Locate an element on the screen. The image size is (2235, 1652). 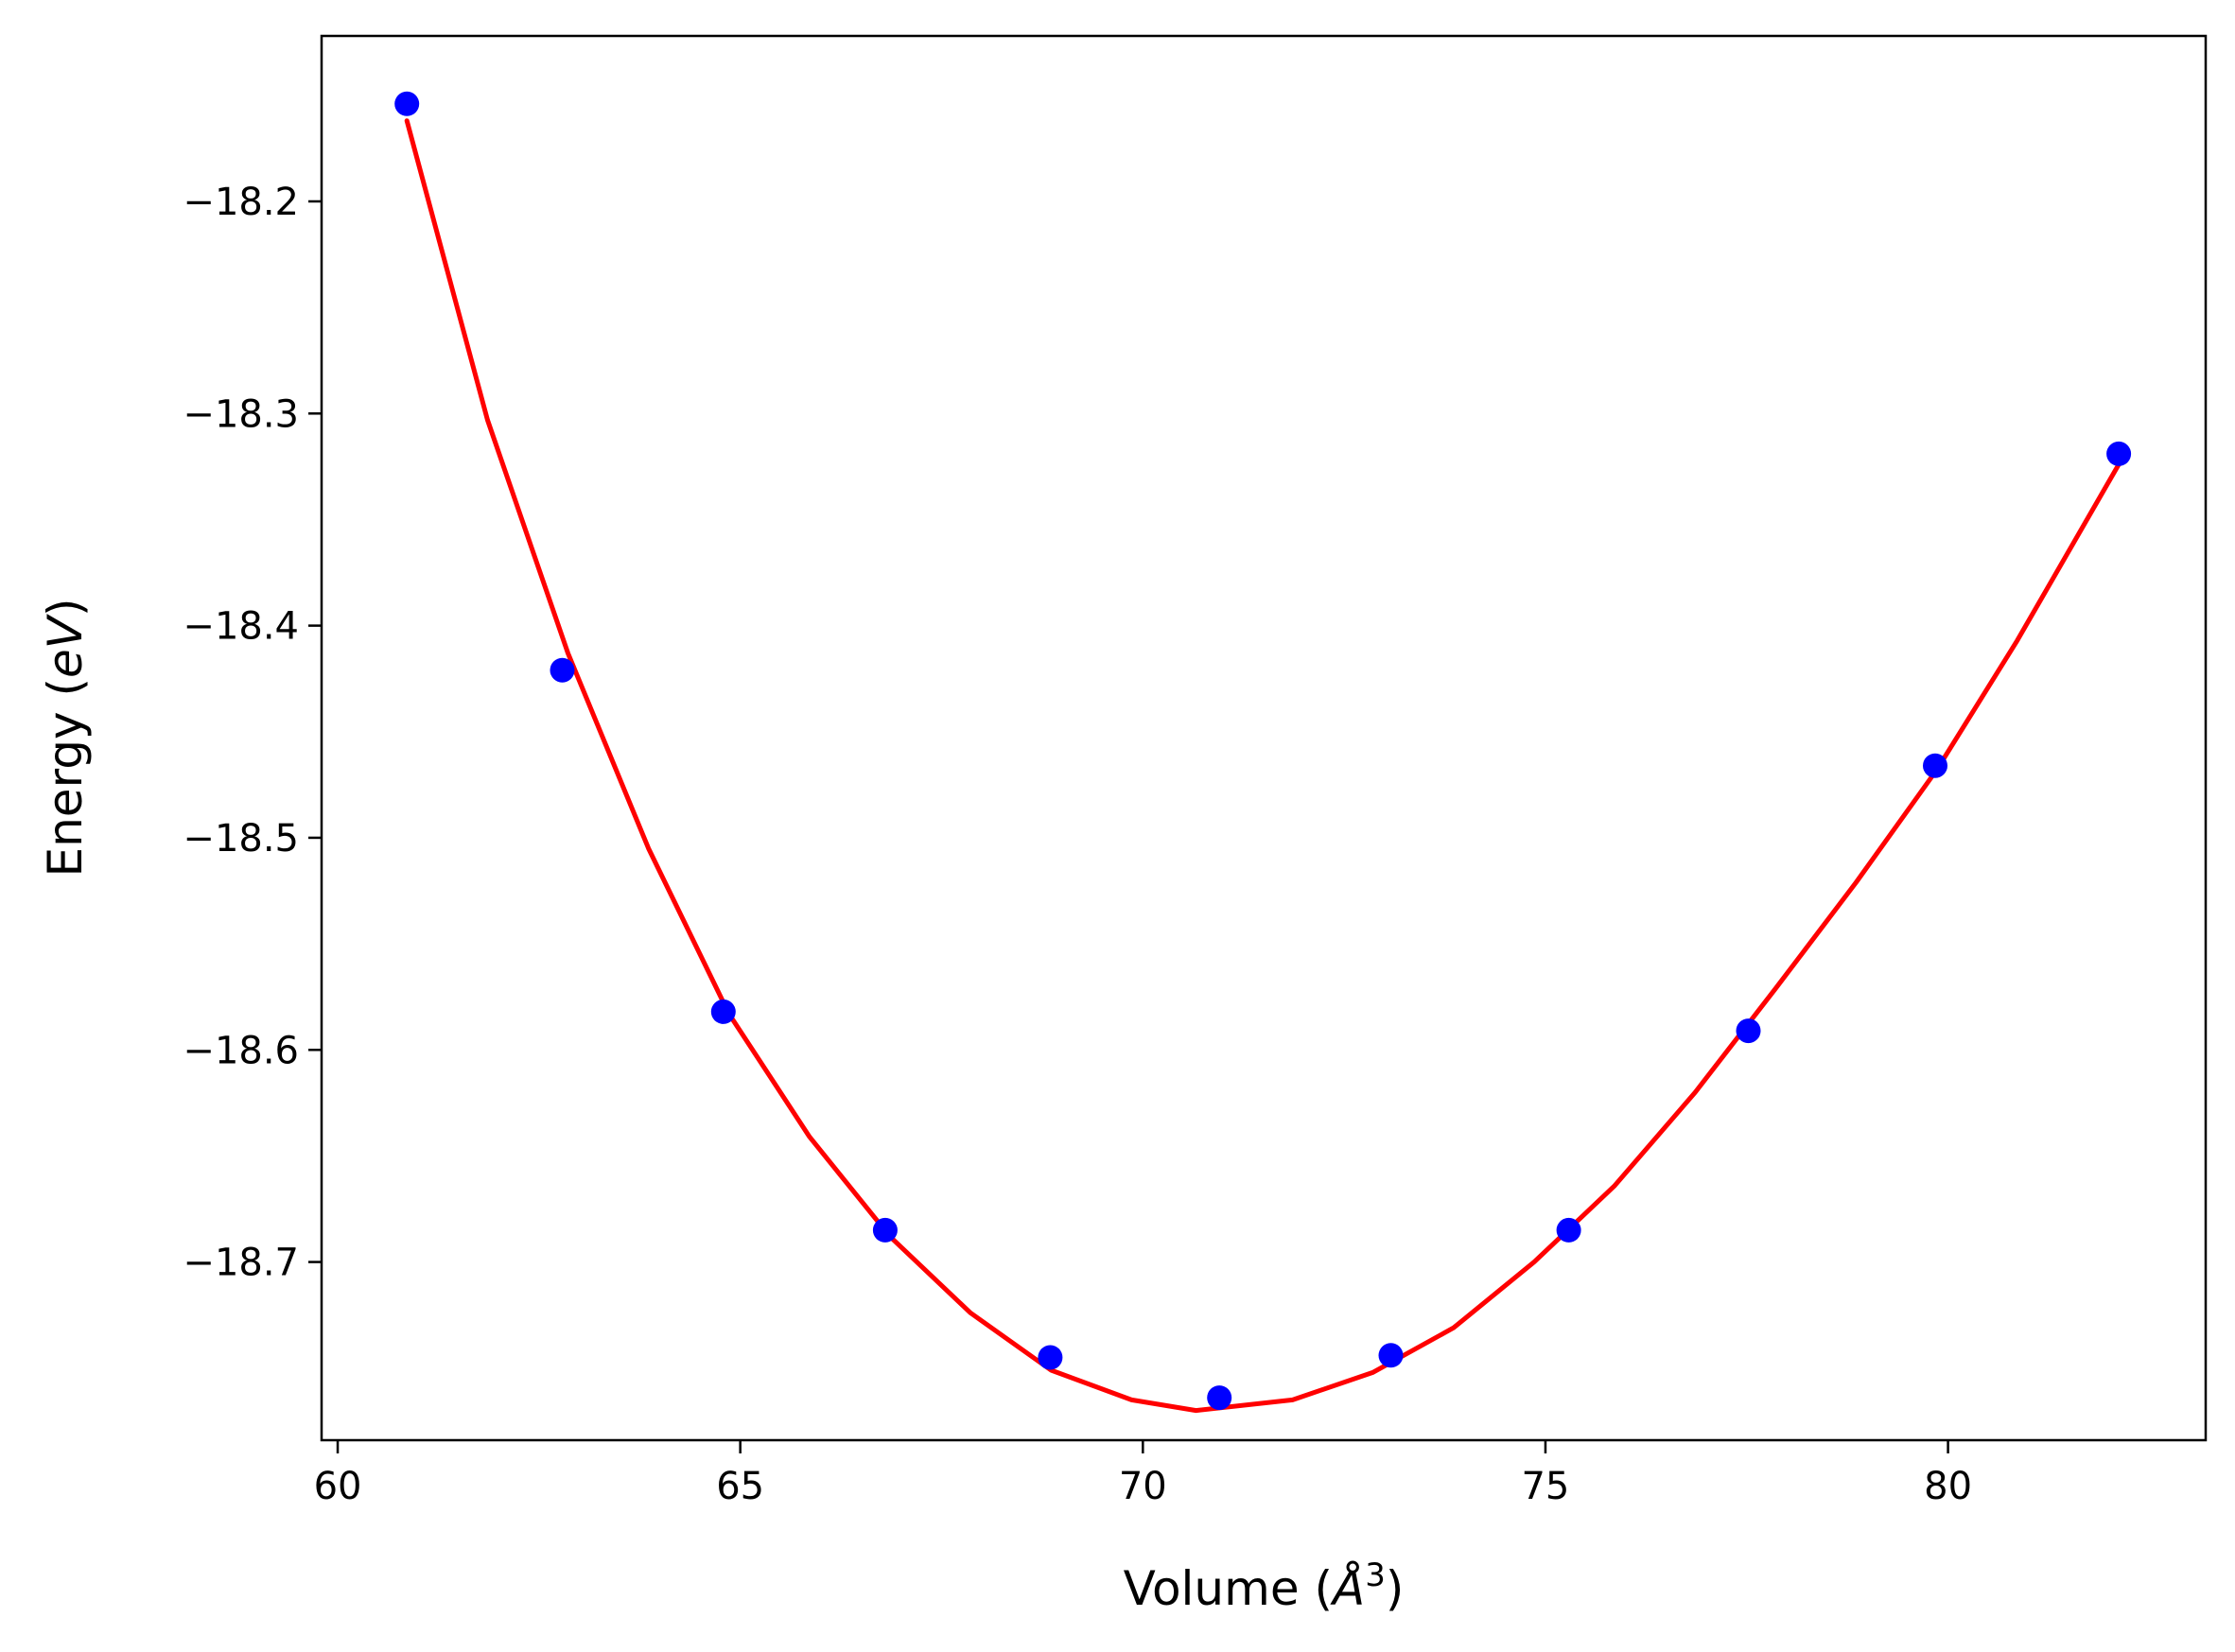
y-axis: −18.2 −18.3 −18.4 −18.5 −18.6 −18.7 is located at coordinates (252, 733).